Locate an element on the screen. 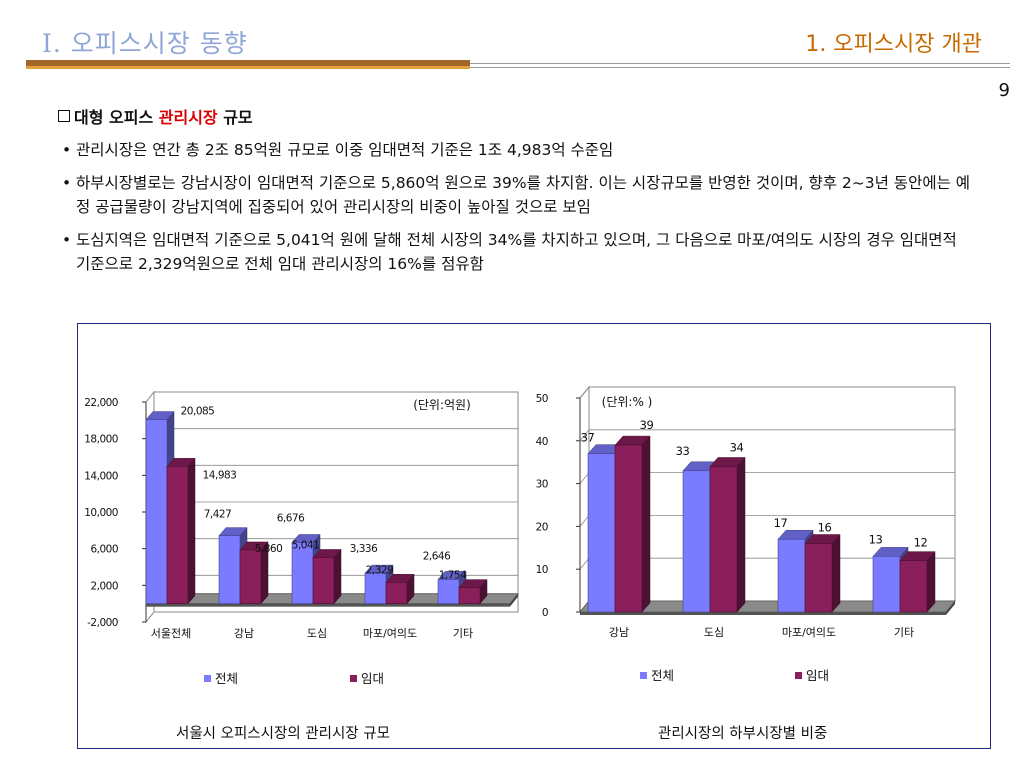 This screenshot has width=1024, height=768. subheading-prefix: 대형 오피스 is located at coordinates (116, 117).